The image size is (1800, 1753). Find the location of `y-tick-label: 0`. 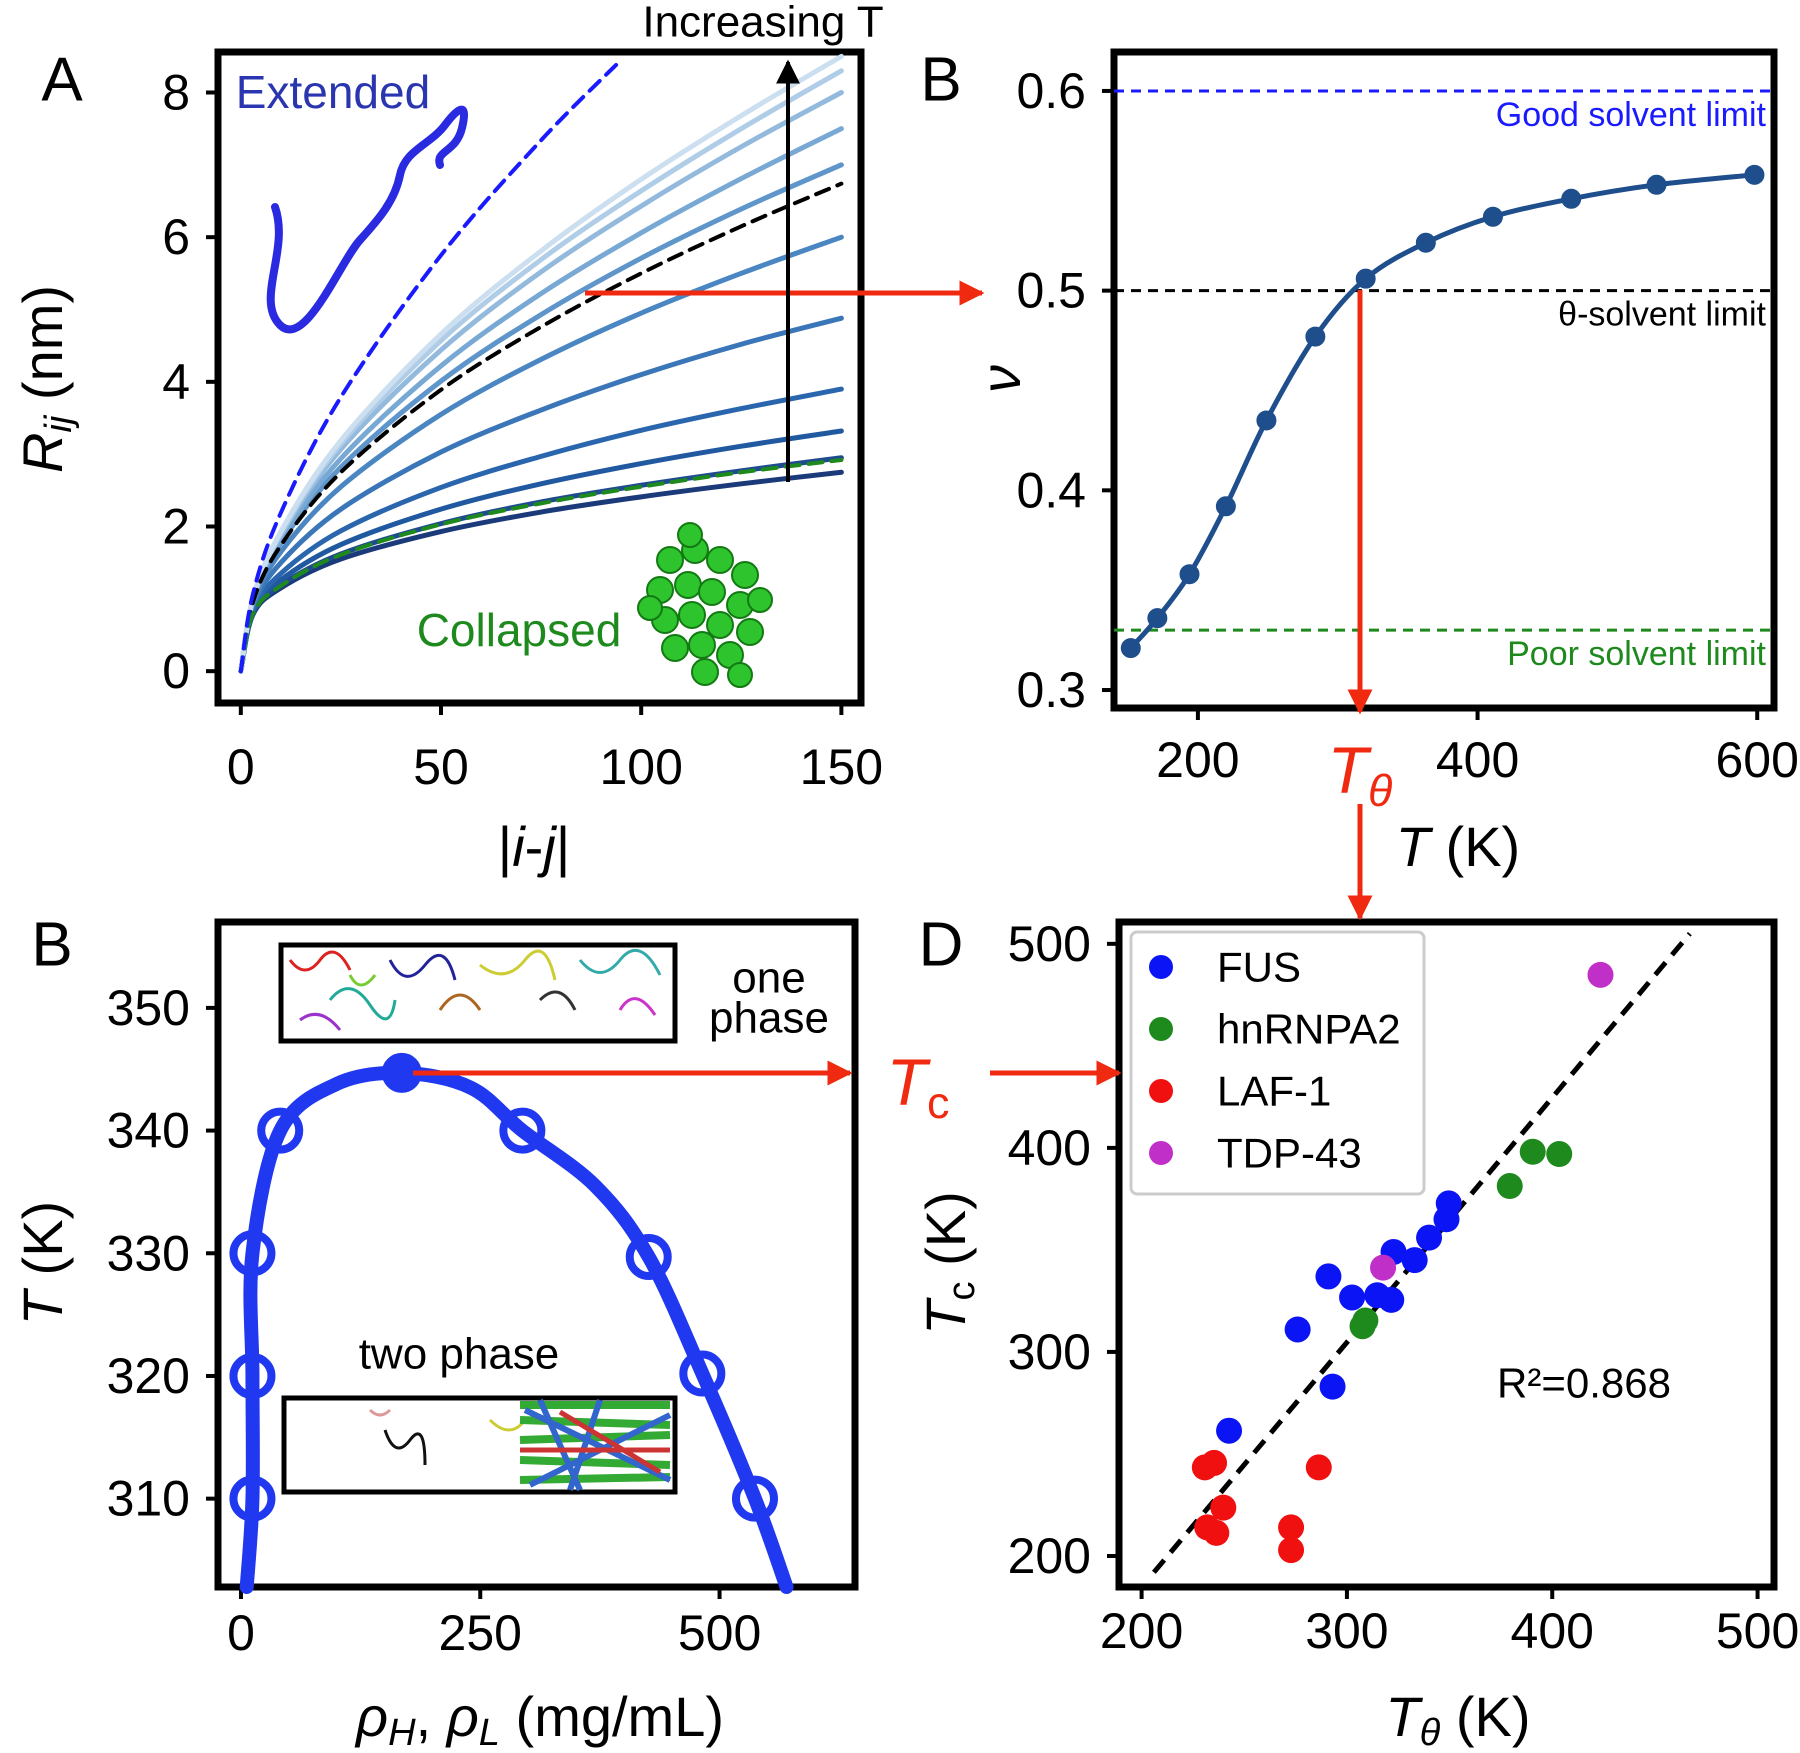

y-tick-label: 0 is located at coordinates (176, 671).